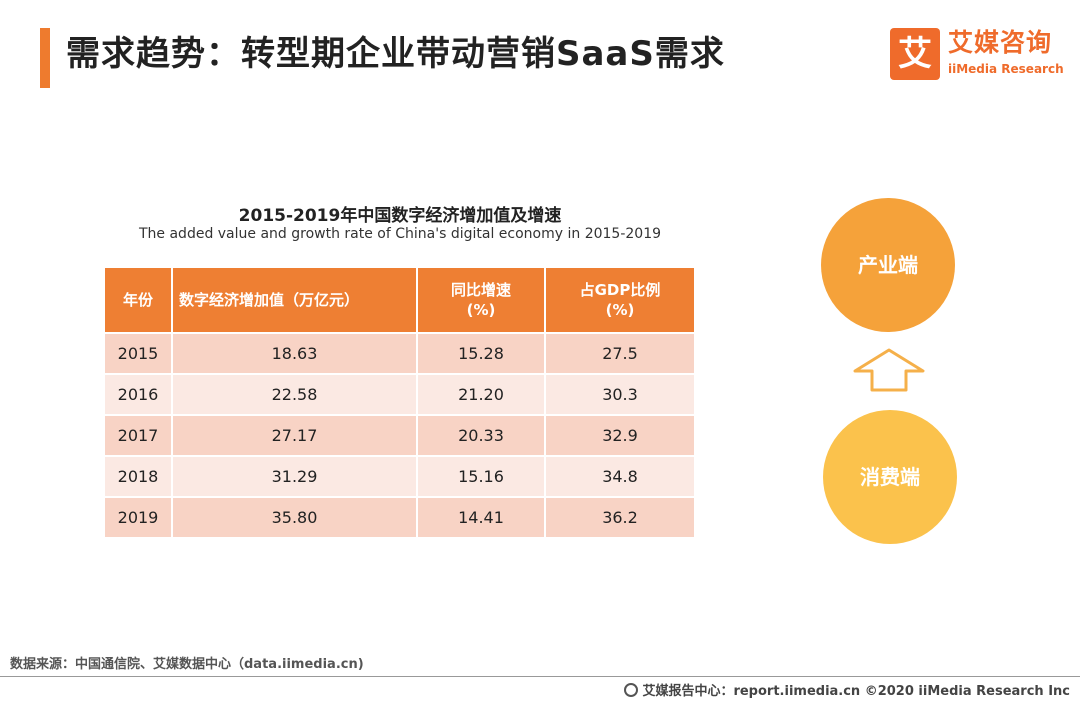 The image size is (1080, 702). I want to click on title-accent-bar, so click(45, 58).